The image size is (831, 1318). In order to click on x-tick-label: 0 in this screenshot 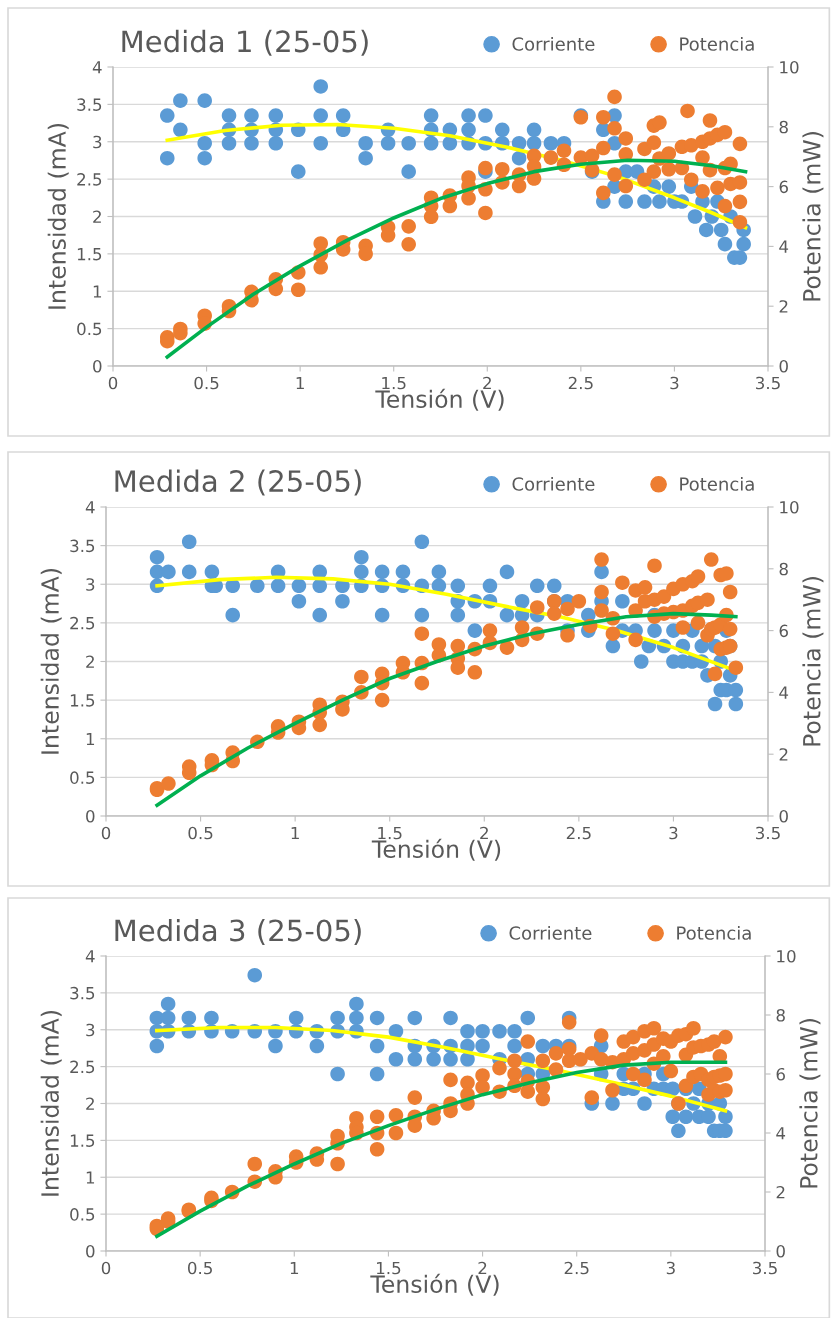, I will do `click(113, 383)`.